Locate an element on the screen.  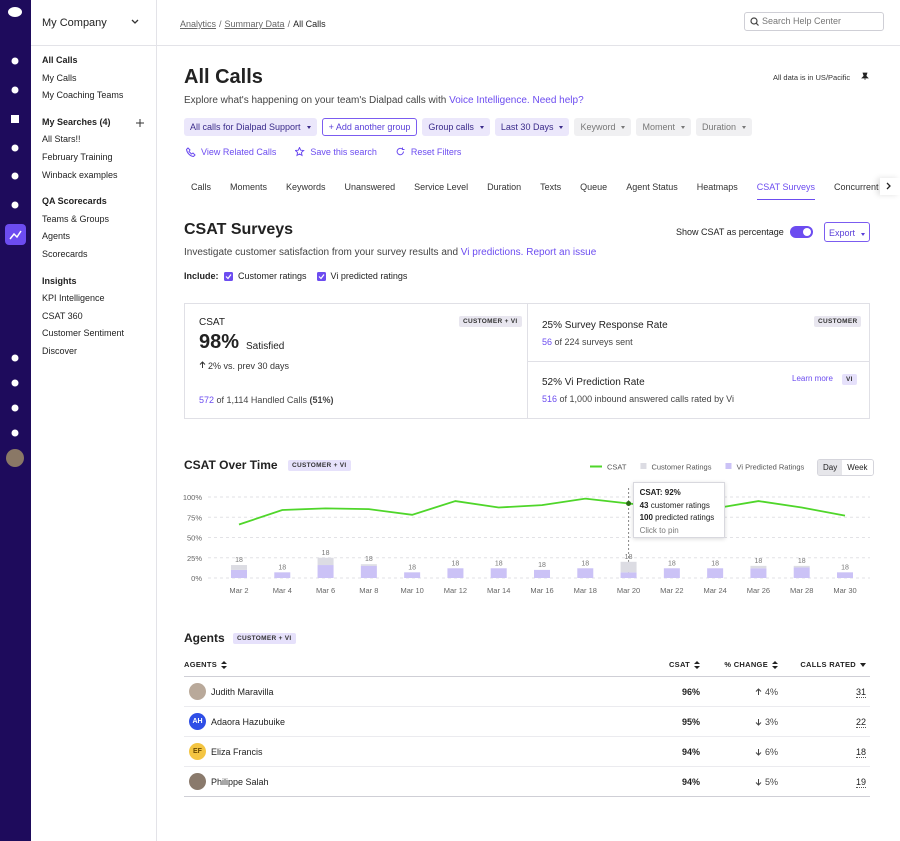
count-text: of 1,114 Handled Calls is located at coordinates (262, 400).